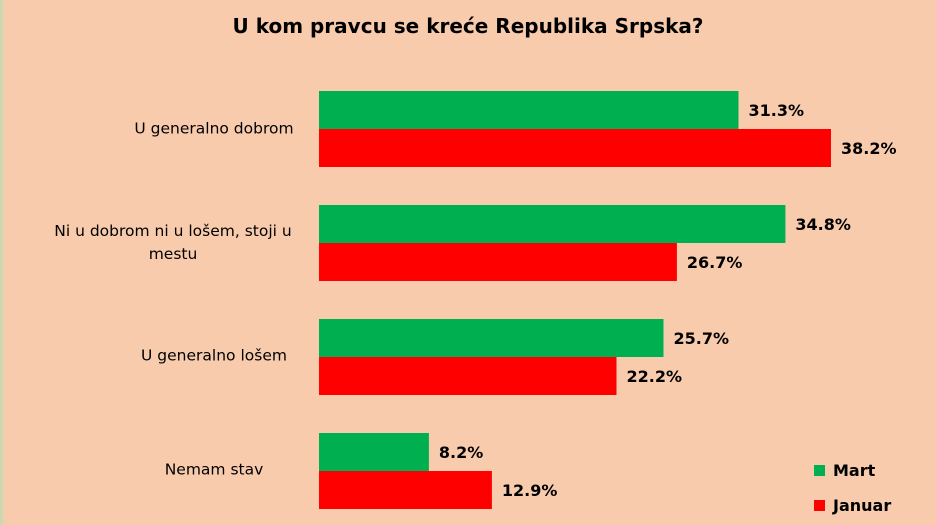 The image size is (936, 525). What do you see at coordinates (655, 376) in the screenshot?
I see `data-label-januar-2: 22.2%` at bounding box center [655, 376].